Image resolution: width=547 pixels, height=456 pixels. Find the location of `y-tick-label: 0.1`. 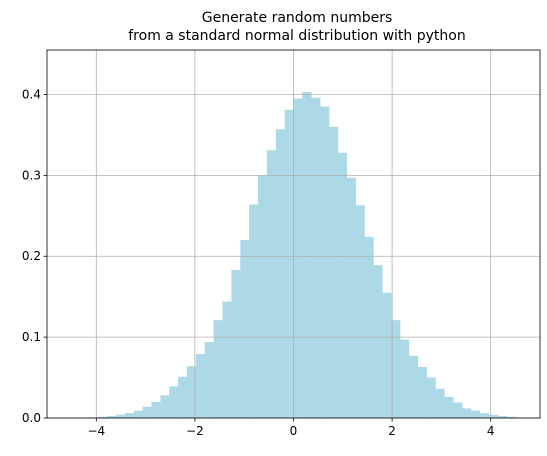

y-tick-label: 0.1 is located at coordinates (31, 337).